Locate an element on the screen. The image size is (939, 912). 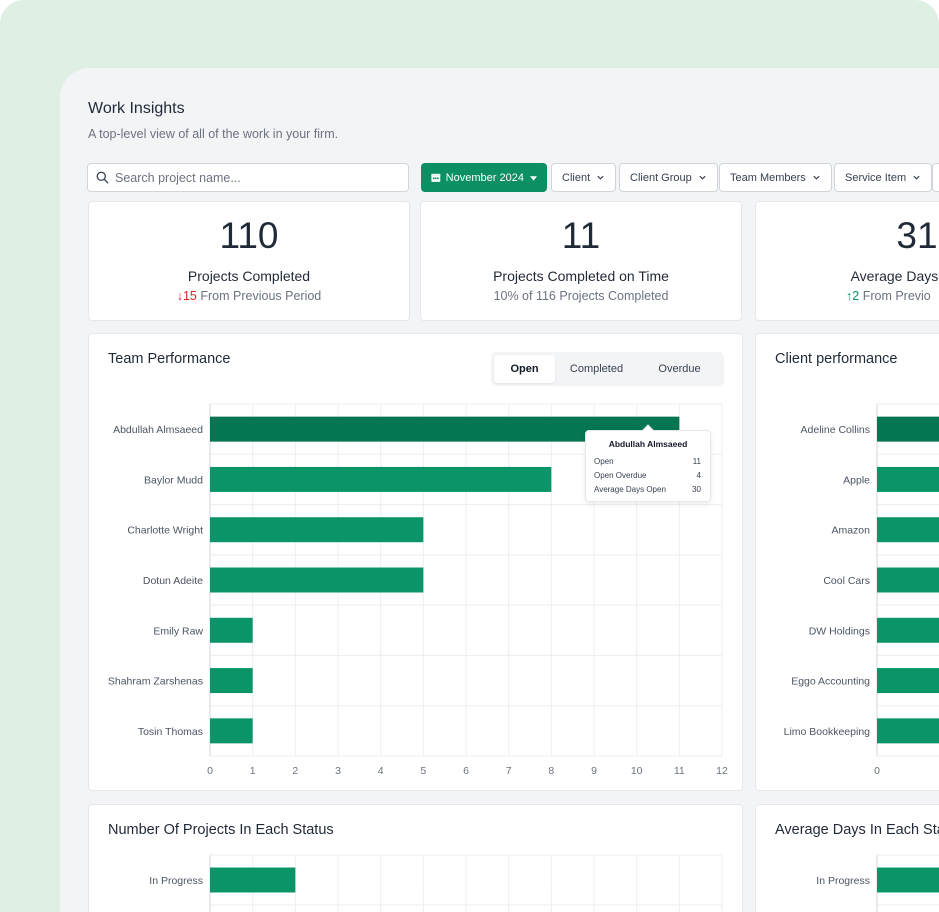
client-filter-label: Client is located at coordinates (576, 177).